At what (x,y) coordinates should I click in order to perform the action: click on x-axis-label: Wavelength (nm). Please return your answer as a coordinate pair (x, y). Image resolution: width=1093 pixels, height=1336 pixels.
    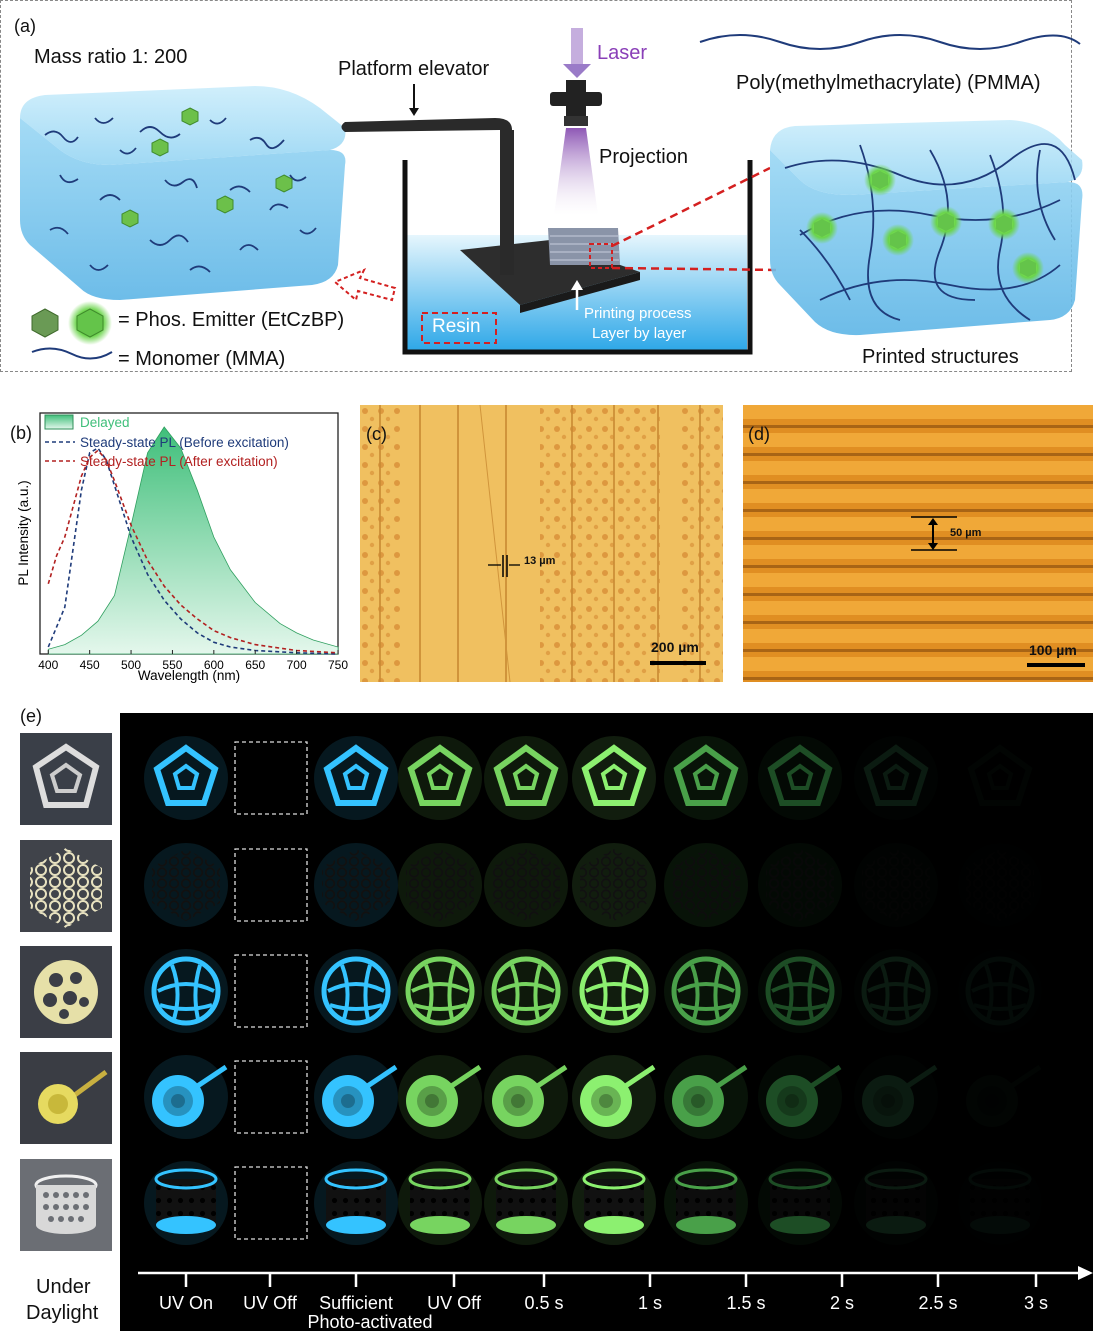
    Looking at the image, I should click on (189, 675).